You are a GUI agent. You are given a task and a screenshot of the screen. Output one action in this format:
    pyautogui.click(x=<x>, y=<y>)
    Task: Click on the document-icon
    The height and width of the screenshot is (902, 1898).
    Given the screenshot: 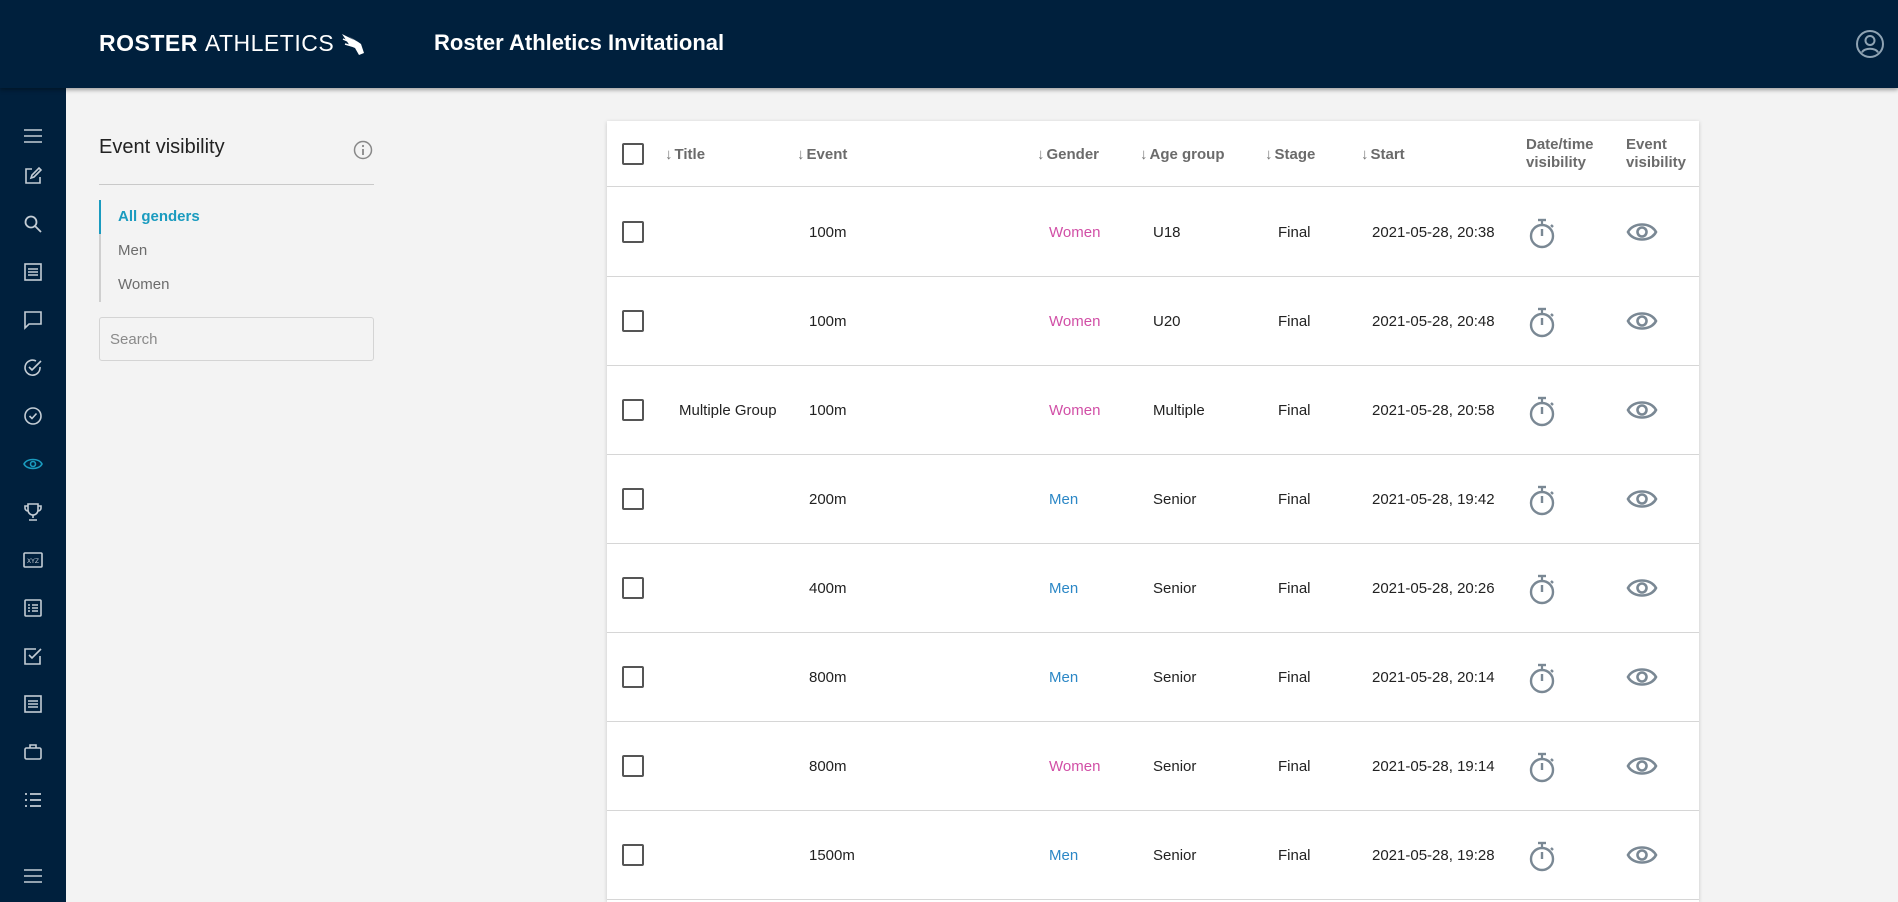 What is the action you would take?
    pyautogui.click(x=33, y=704)
    